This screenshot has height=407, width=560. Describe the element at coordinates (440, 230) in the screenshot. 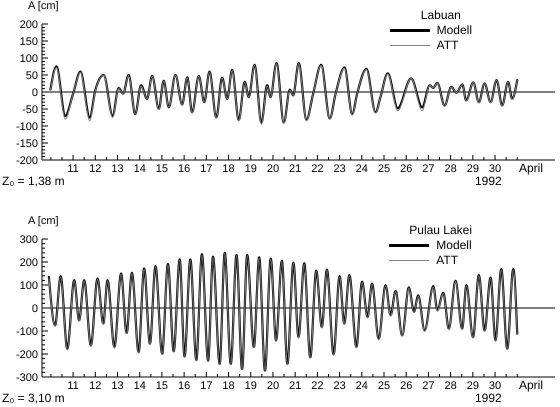

I see `legend-title: Pulau Lakei` at that location.